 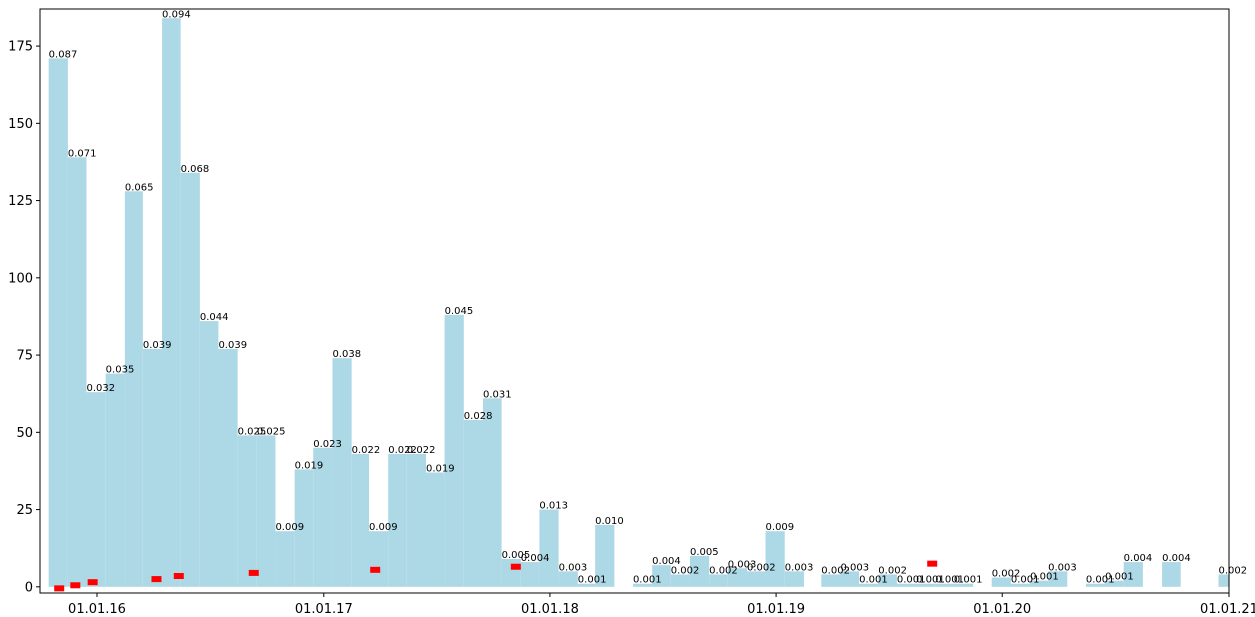 I want to click on bar-value-label: 0.019, so click(x=440, y=468).